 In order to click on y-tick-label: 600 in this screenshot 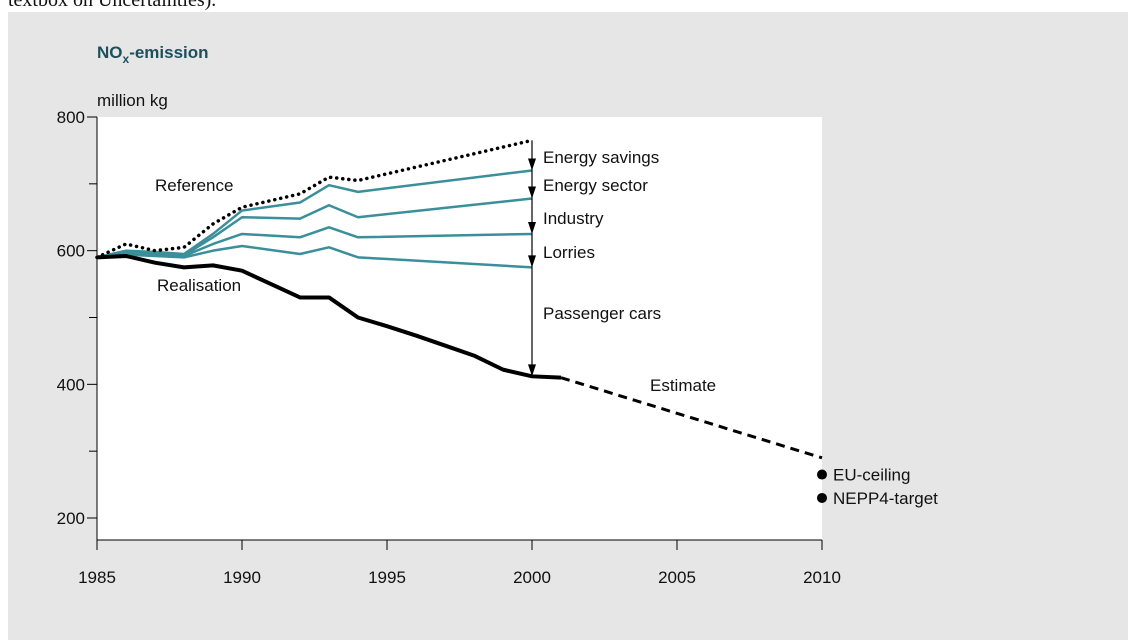, I will do `click(71, 251)`.